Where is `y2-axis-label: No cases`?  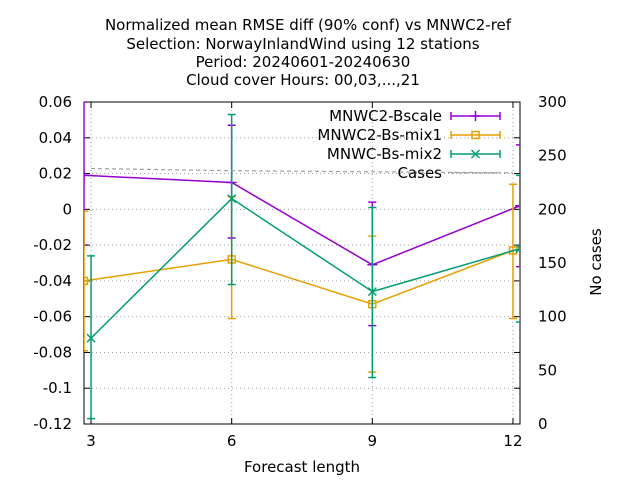 y2-axis-label: No cases is located at coordinates (596, 262).